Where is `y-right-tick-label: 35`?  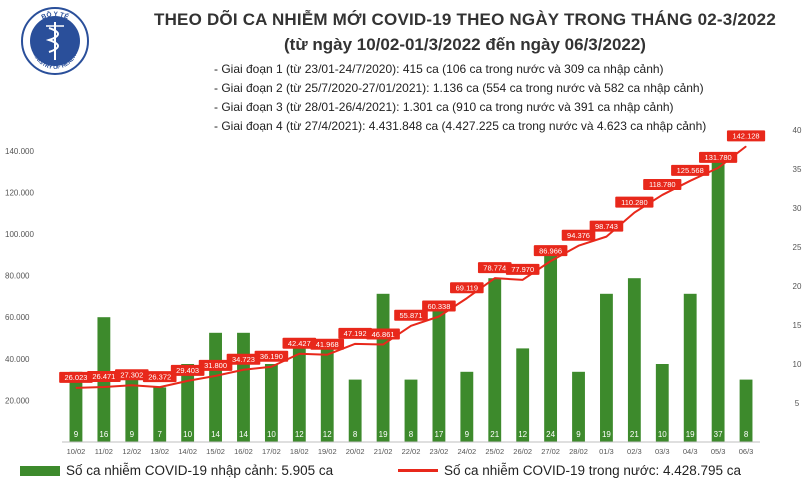 y-right-tick-label: 35 is located at coordinates (797, 169).